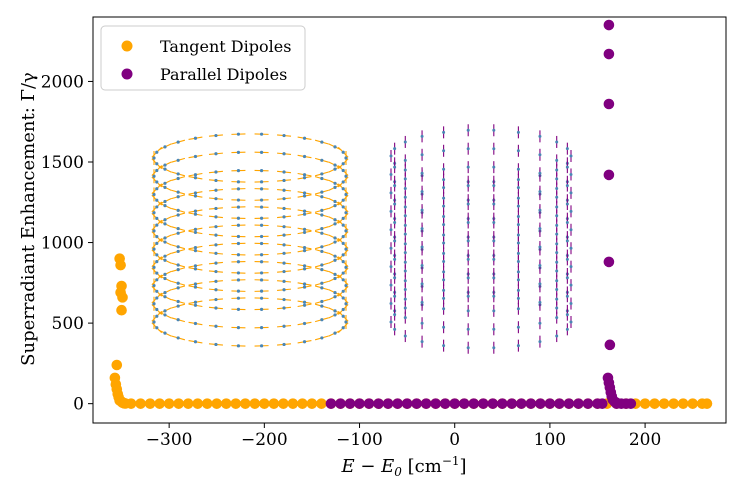  Describe the element at coordinates (169, 440) in the screenshot. I see `x-tick-label: −300` at that location.